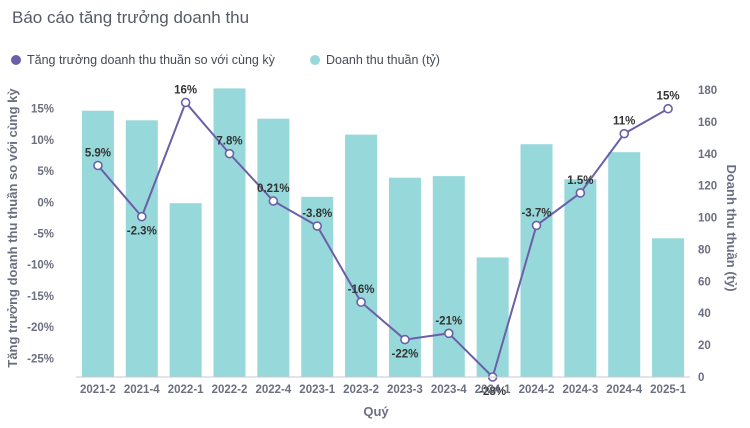 The width and height of the screenshot is (750, 428). Describe the element at coordinates (448, 321) in the screenshot. I see `growth-data-label: -21%` at that location.